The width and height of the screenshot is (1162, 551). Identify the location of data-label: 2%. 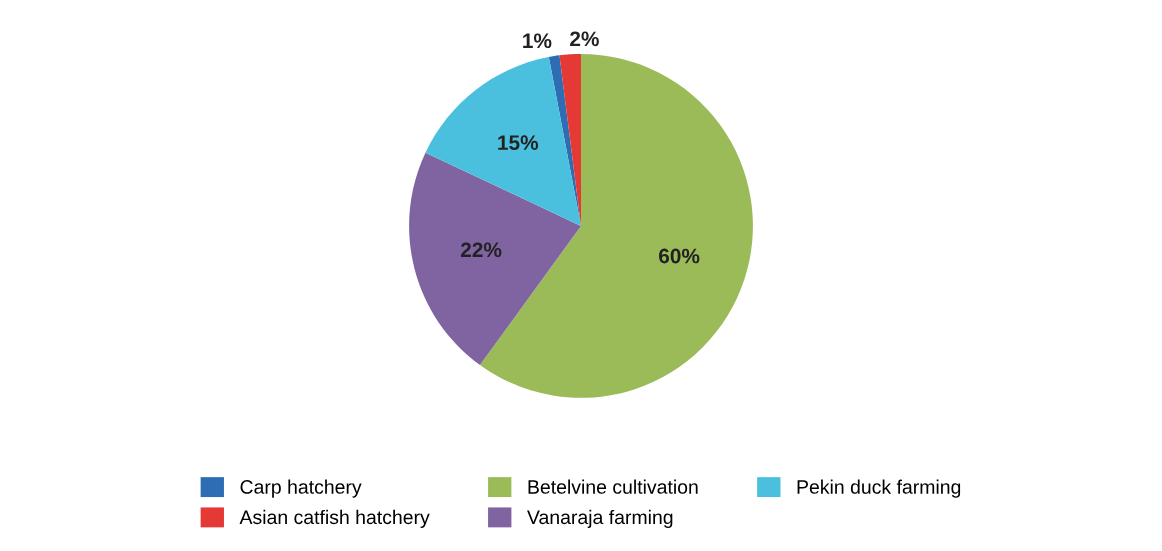
(584, 39).